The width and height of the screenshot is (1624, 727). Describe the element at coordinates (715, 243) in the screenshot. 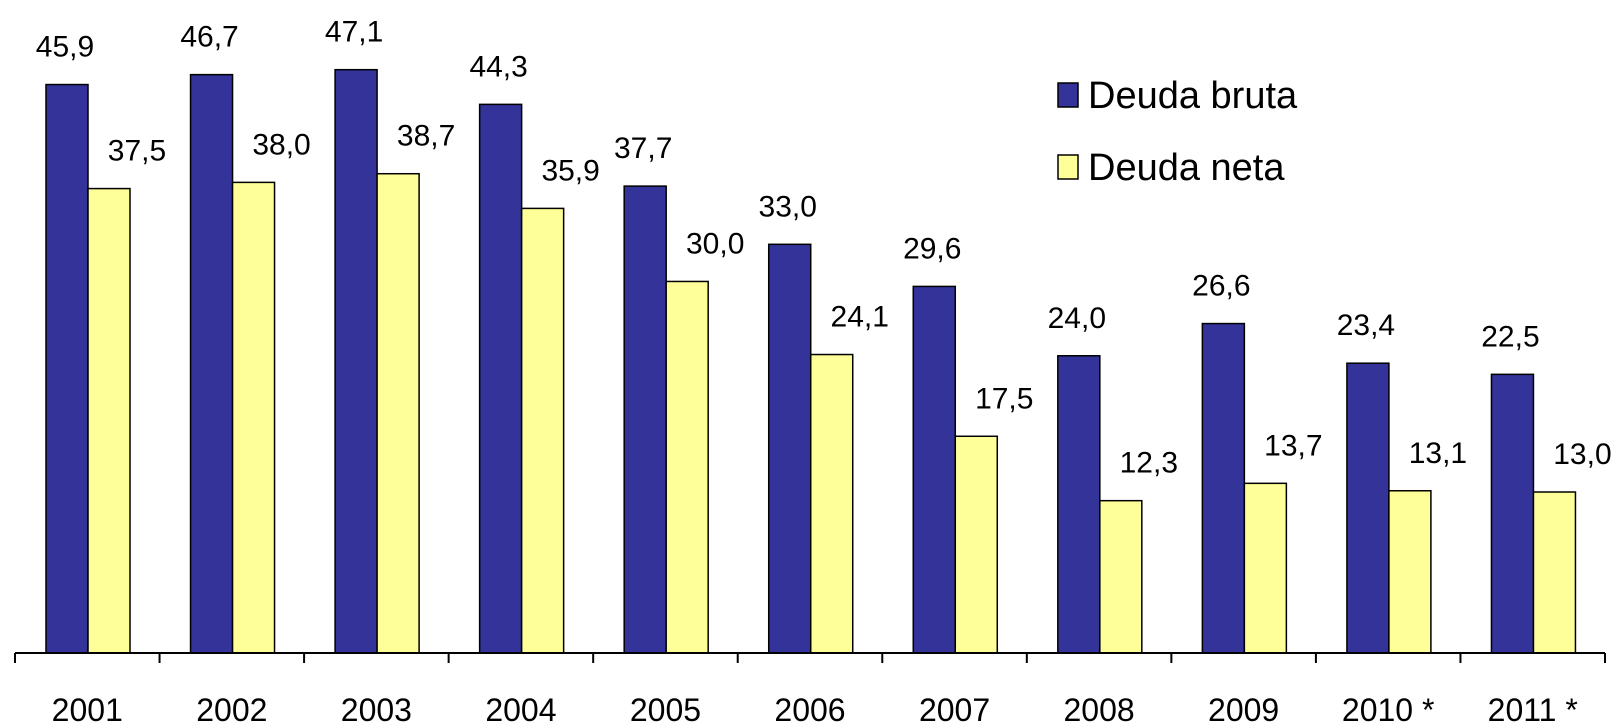

I see `data-label: 30,0` at that location.